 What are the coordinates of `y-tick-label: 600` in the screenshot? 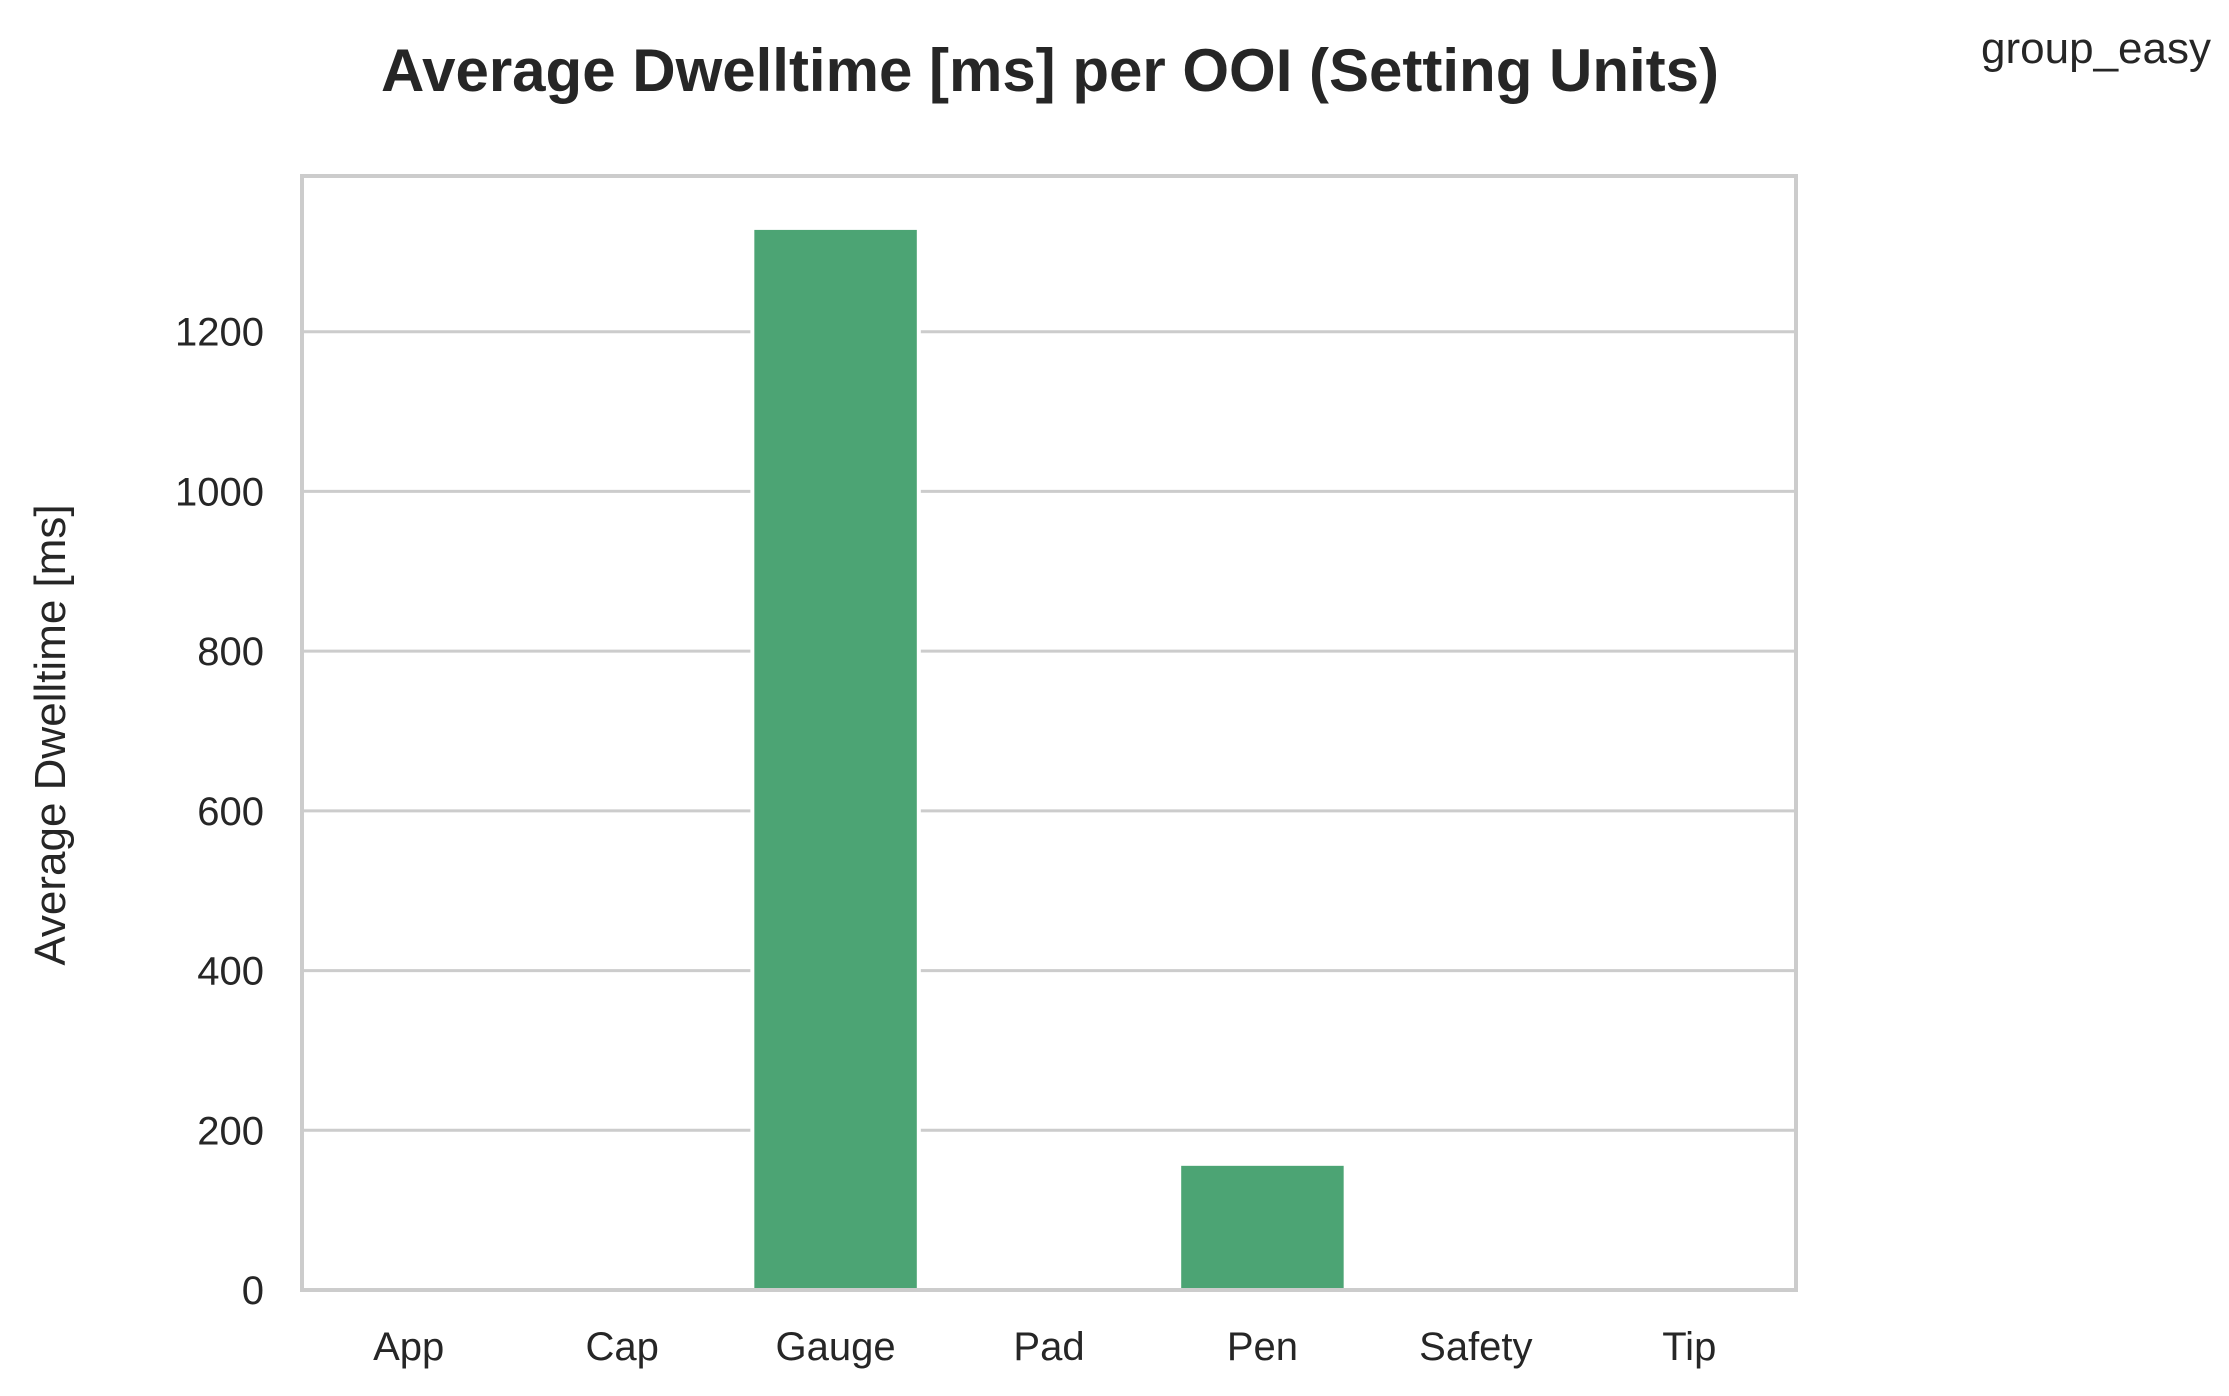 It's located at (230, 812).